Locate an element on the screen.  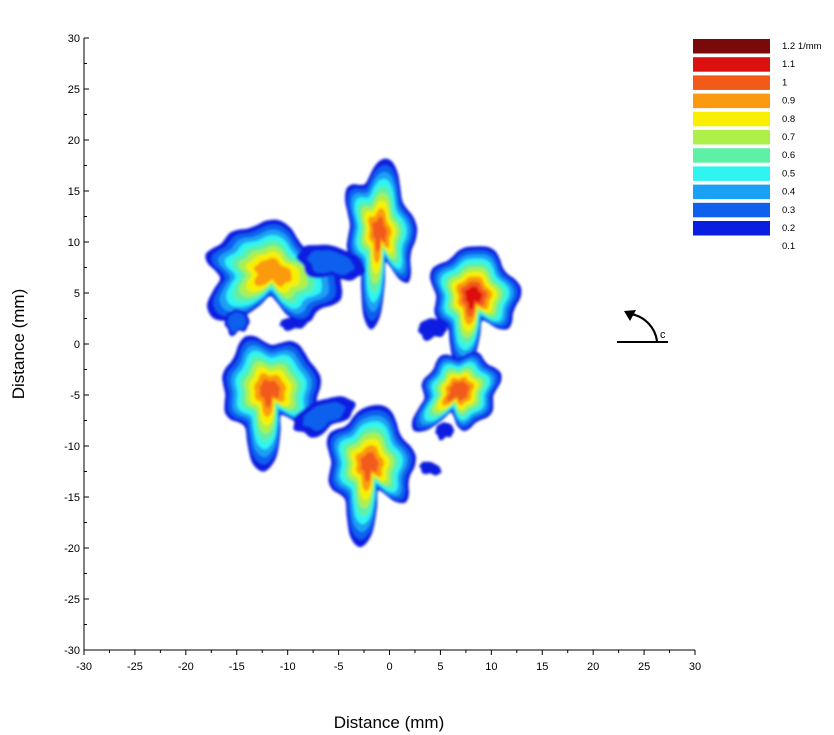
colorbar-label: 0.2 is located at coordinates (788, 228).